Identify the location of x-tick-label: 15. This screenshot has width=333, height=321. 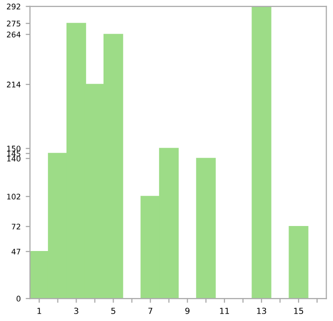
(299, 311).